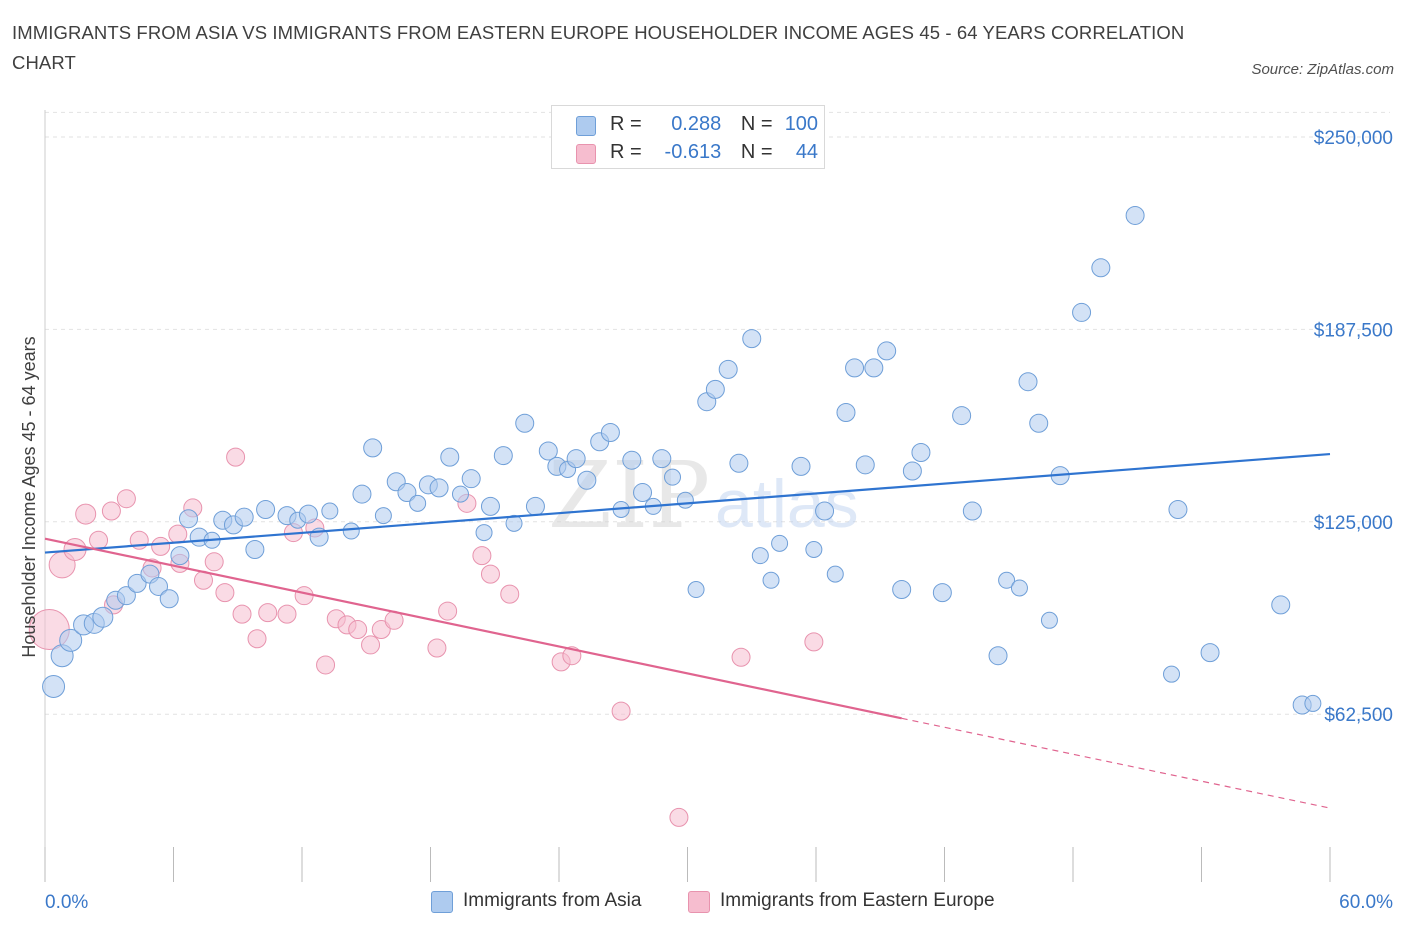  I want to click on watermark: ZIP atlas, so click(703, 495).